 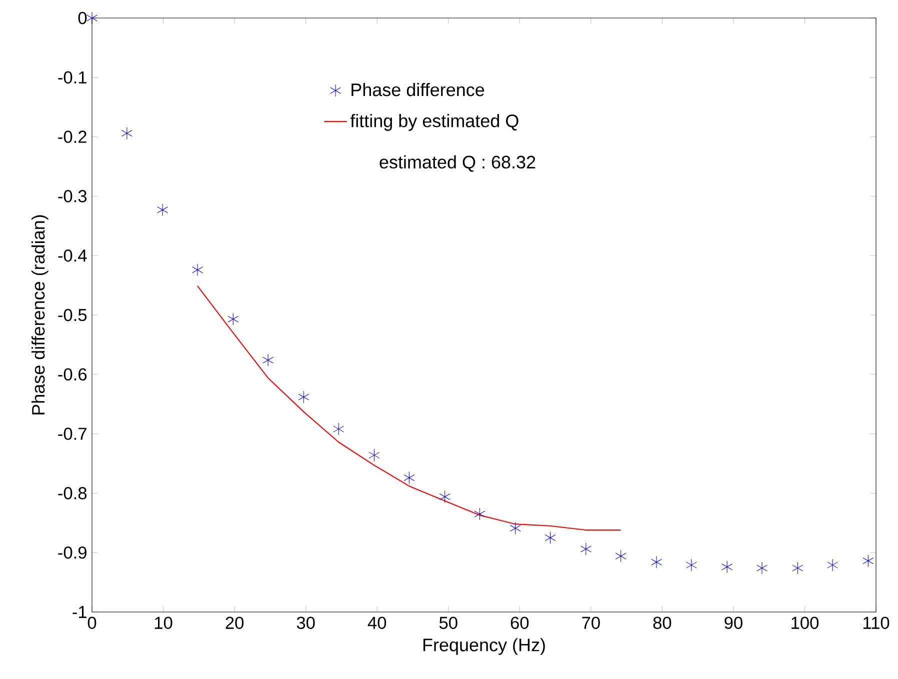 What do you see at coordinates (418, 89) in the screenshot?
I see `legend-label: Phase difference` at bounding box center [418, 89].